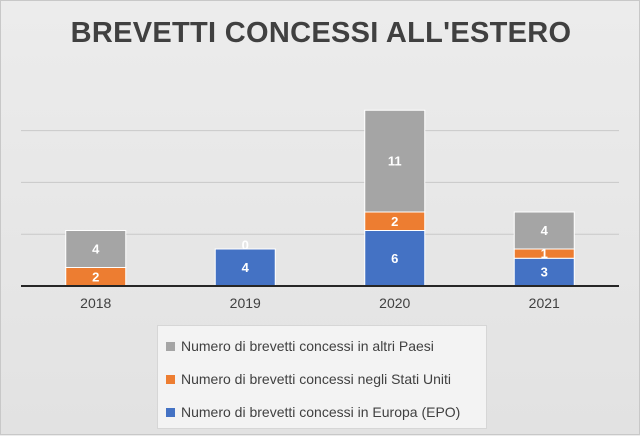 Image resolution: width=640 pixels, height=436 pixels. What do you see at coordinates (544, 303) in the screenshot?
I see `x-tick-label-2021: 2021` at bounding box center [544, 303].